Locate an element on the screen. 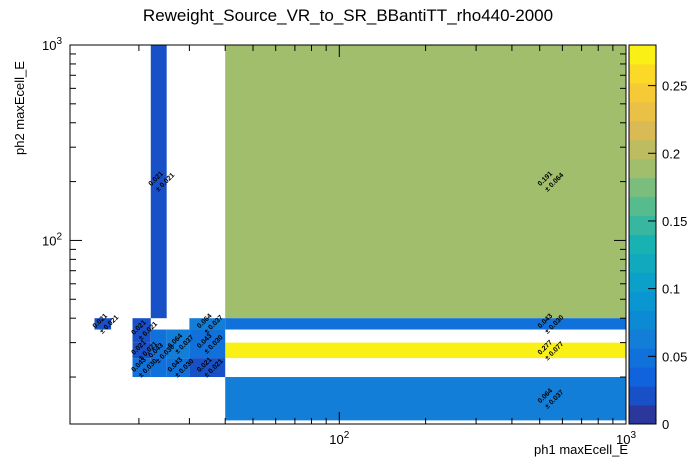  colorbar-frame is located at coordinates (642, 234).